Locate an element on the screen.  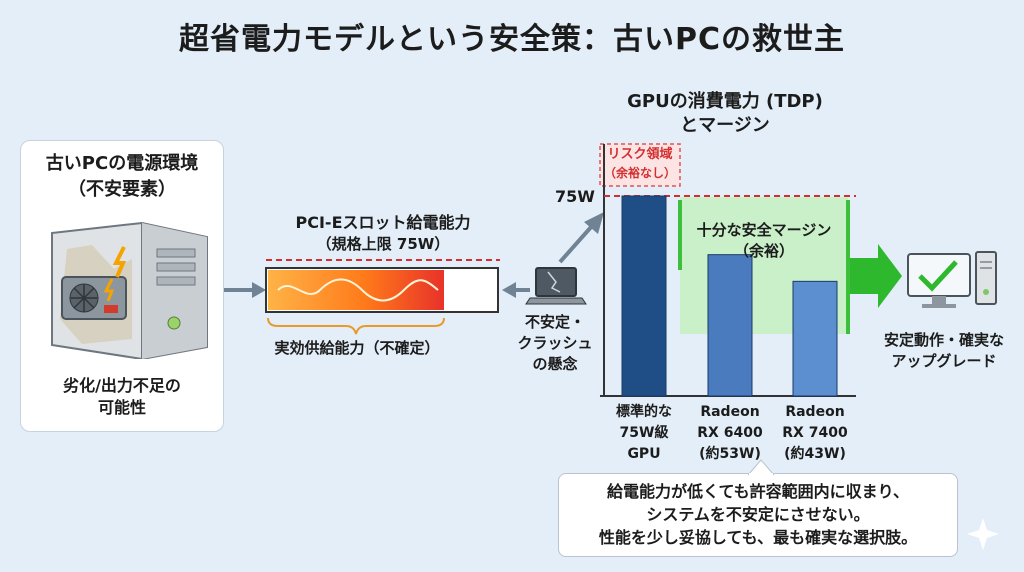
page-title: 超省電力モデルという安全策：古いPCの救世主 is located at coordinates (511, 39).